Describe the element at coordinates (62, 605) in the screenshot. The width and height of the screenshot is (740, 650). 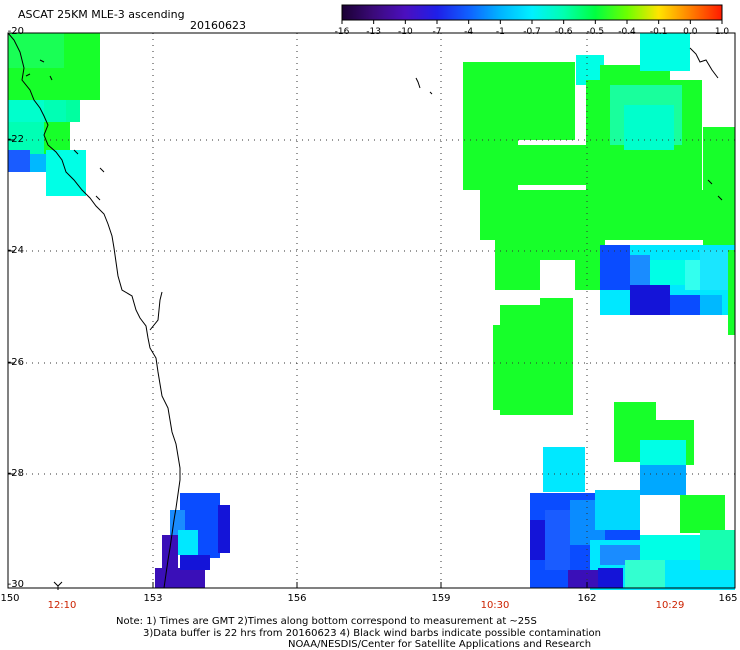
I see `pass-time: 12:10` at that location.